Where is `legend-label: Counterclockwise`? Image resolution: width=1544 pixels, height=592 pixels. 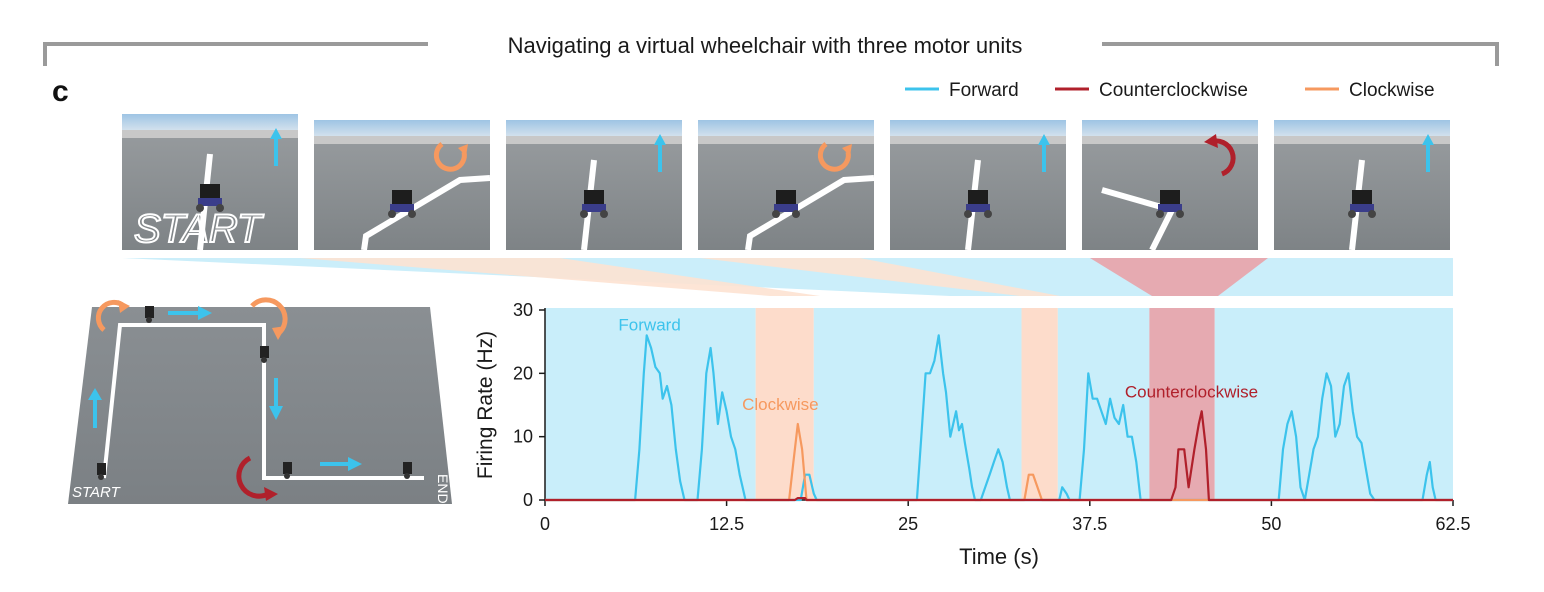 legend-label: Counterclockwise is located at coordinates (1173, 90).